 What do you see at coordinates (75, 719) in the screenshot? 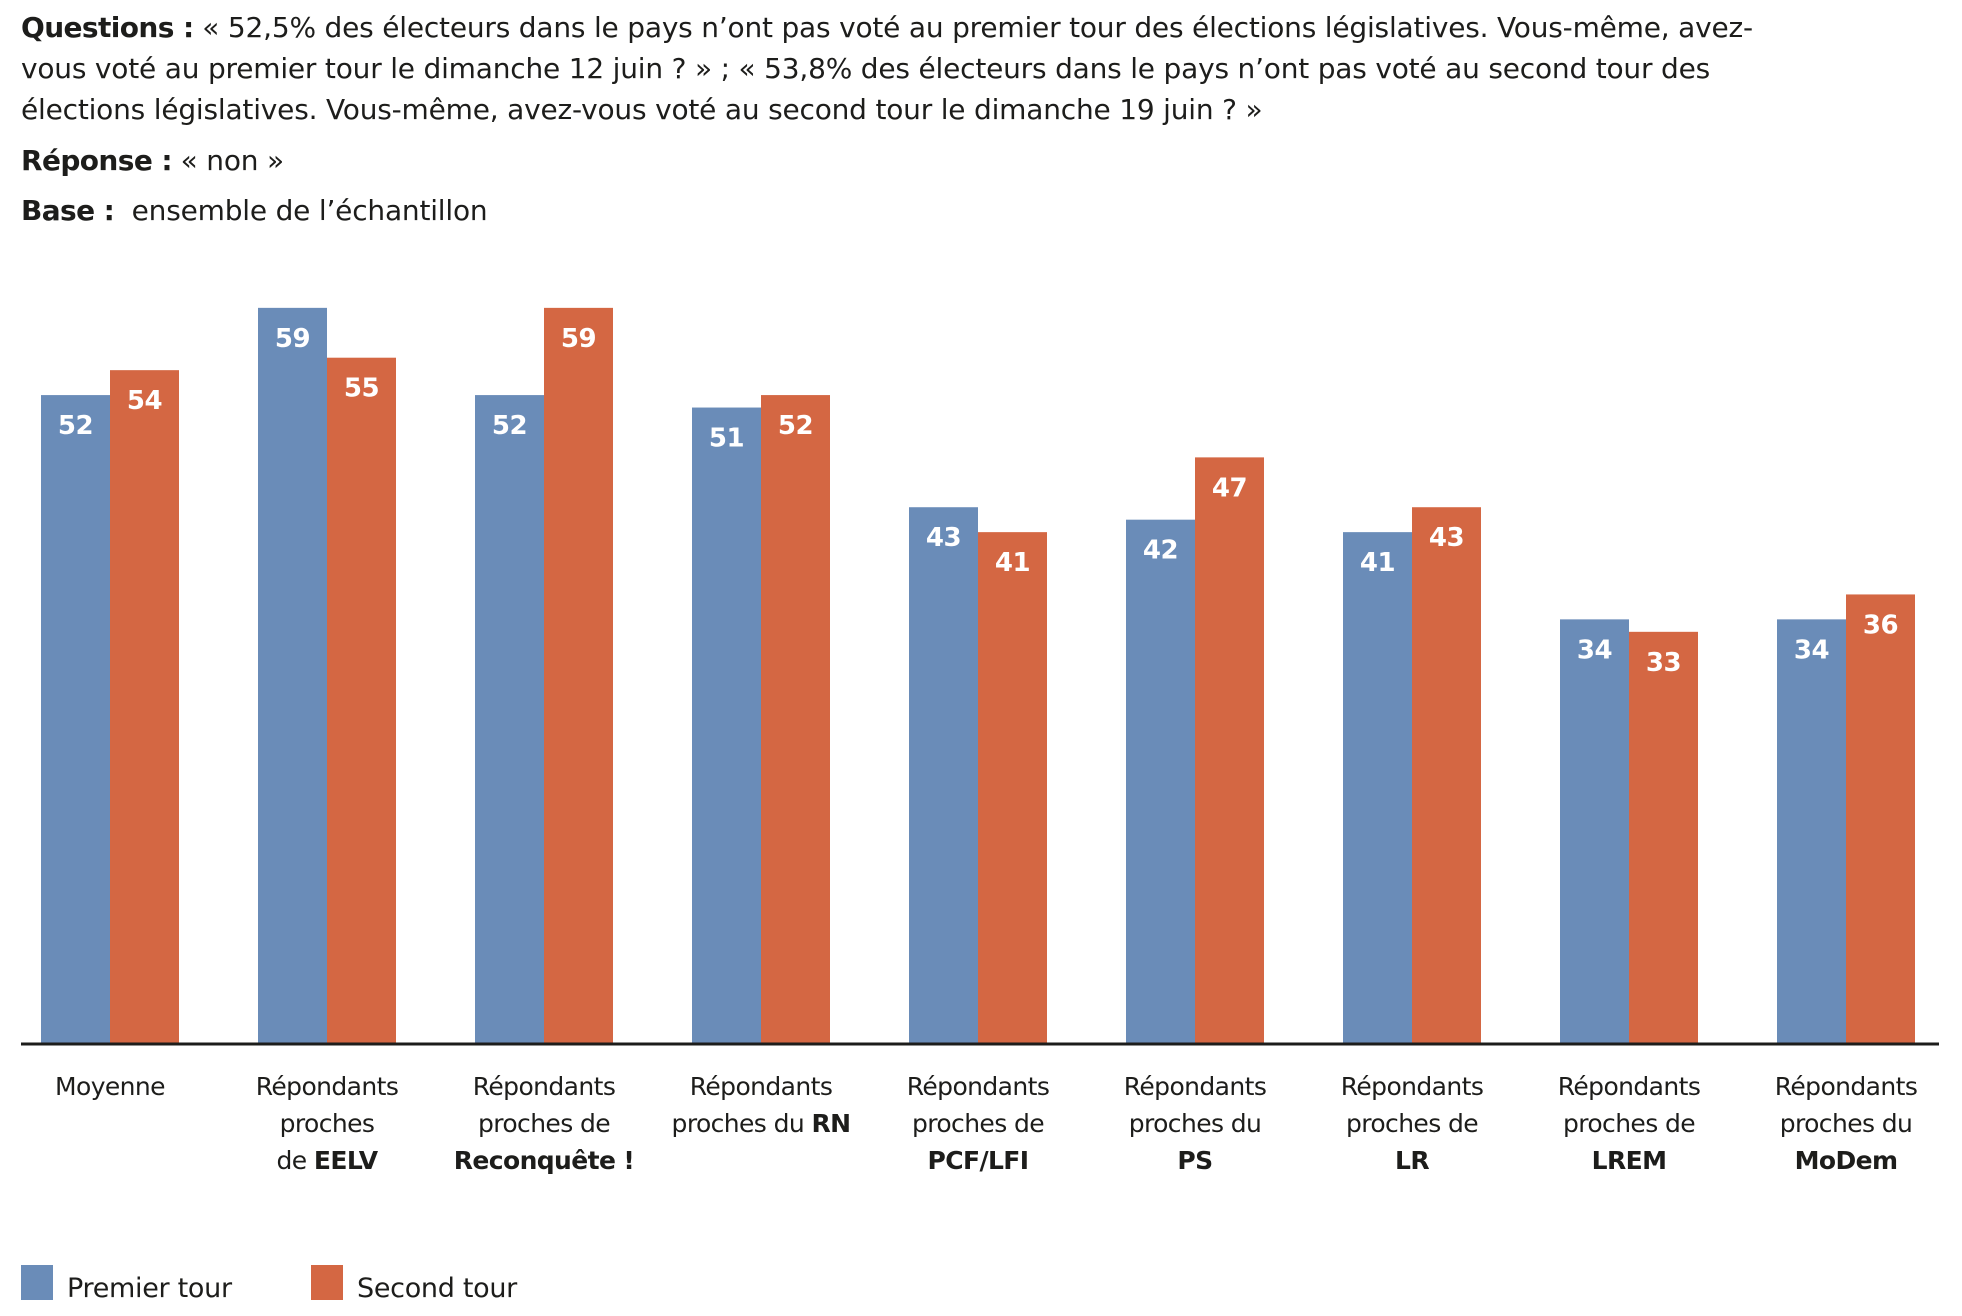
I see `bar-premier-tour-moyenne` at bounding box center [75, 719].